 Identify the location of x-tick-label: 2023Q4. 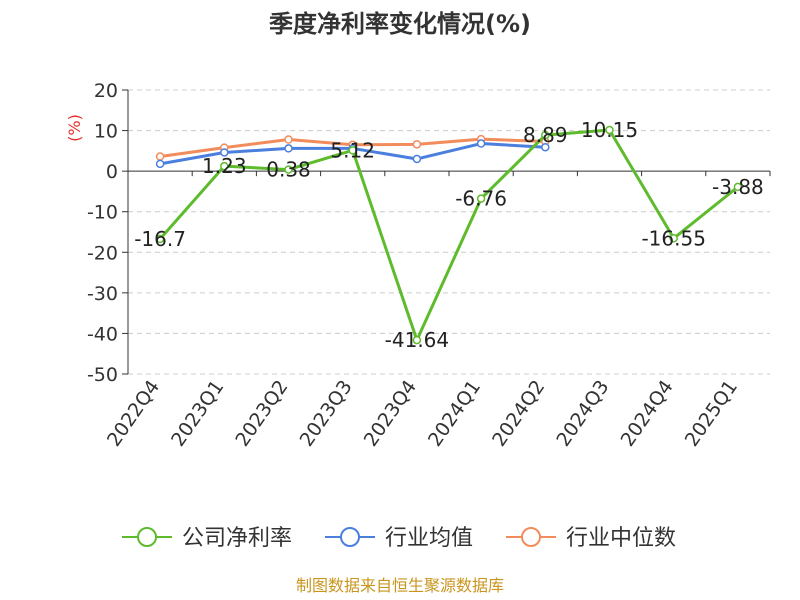
(390, 413).